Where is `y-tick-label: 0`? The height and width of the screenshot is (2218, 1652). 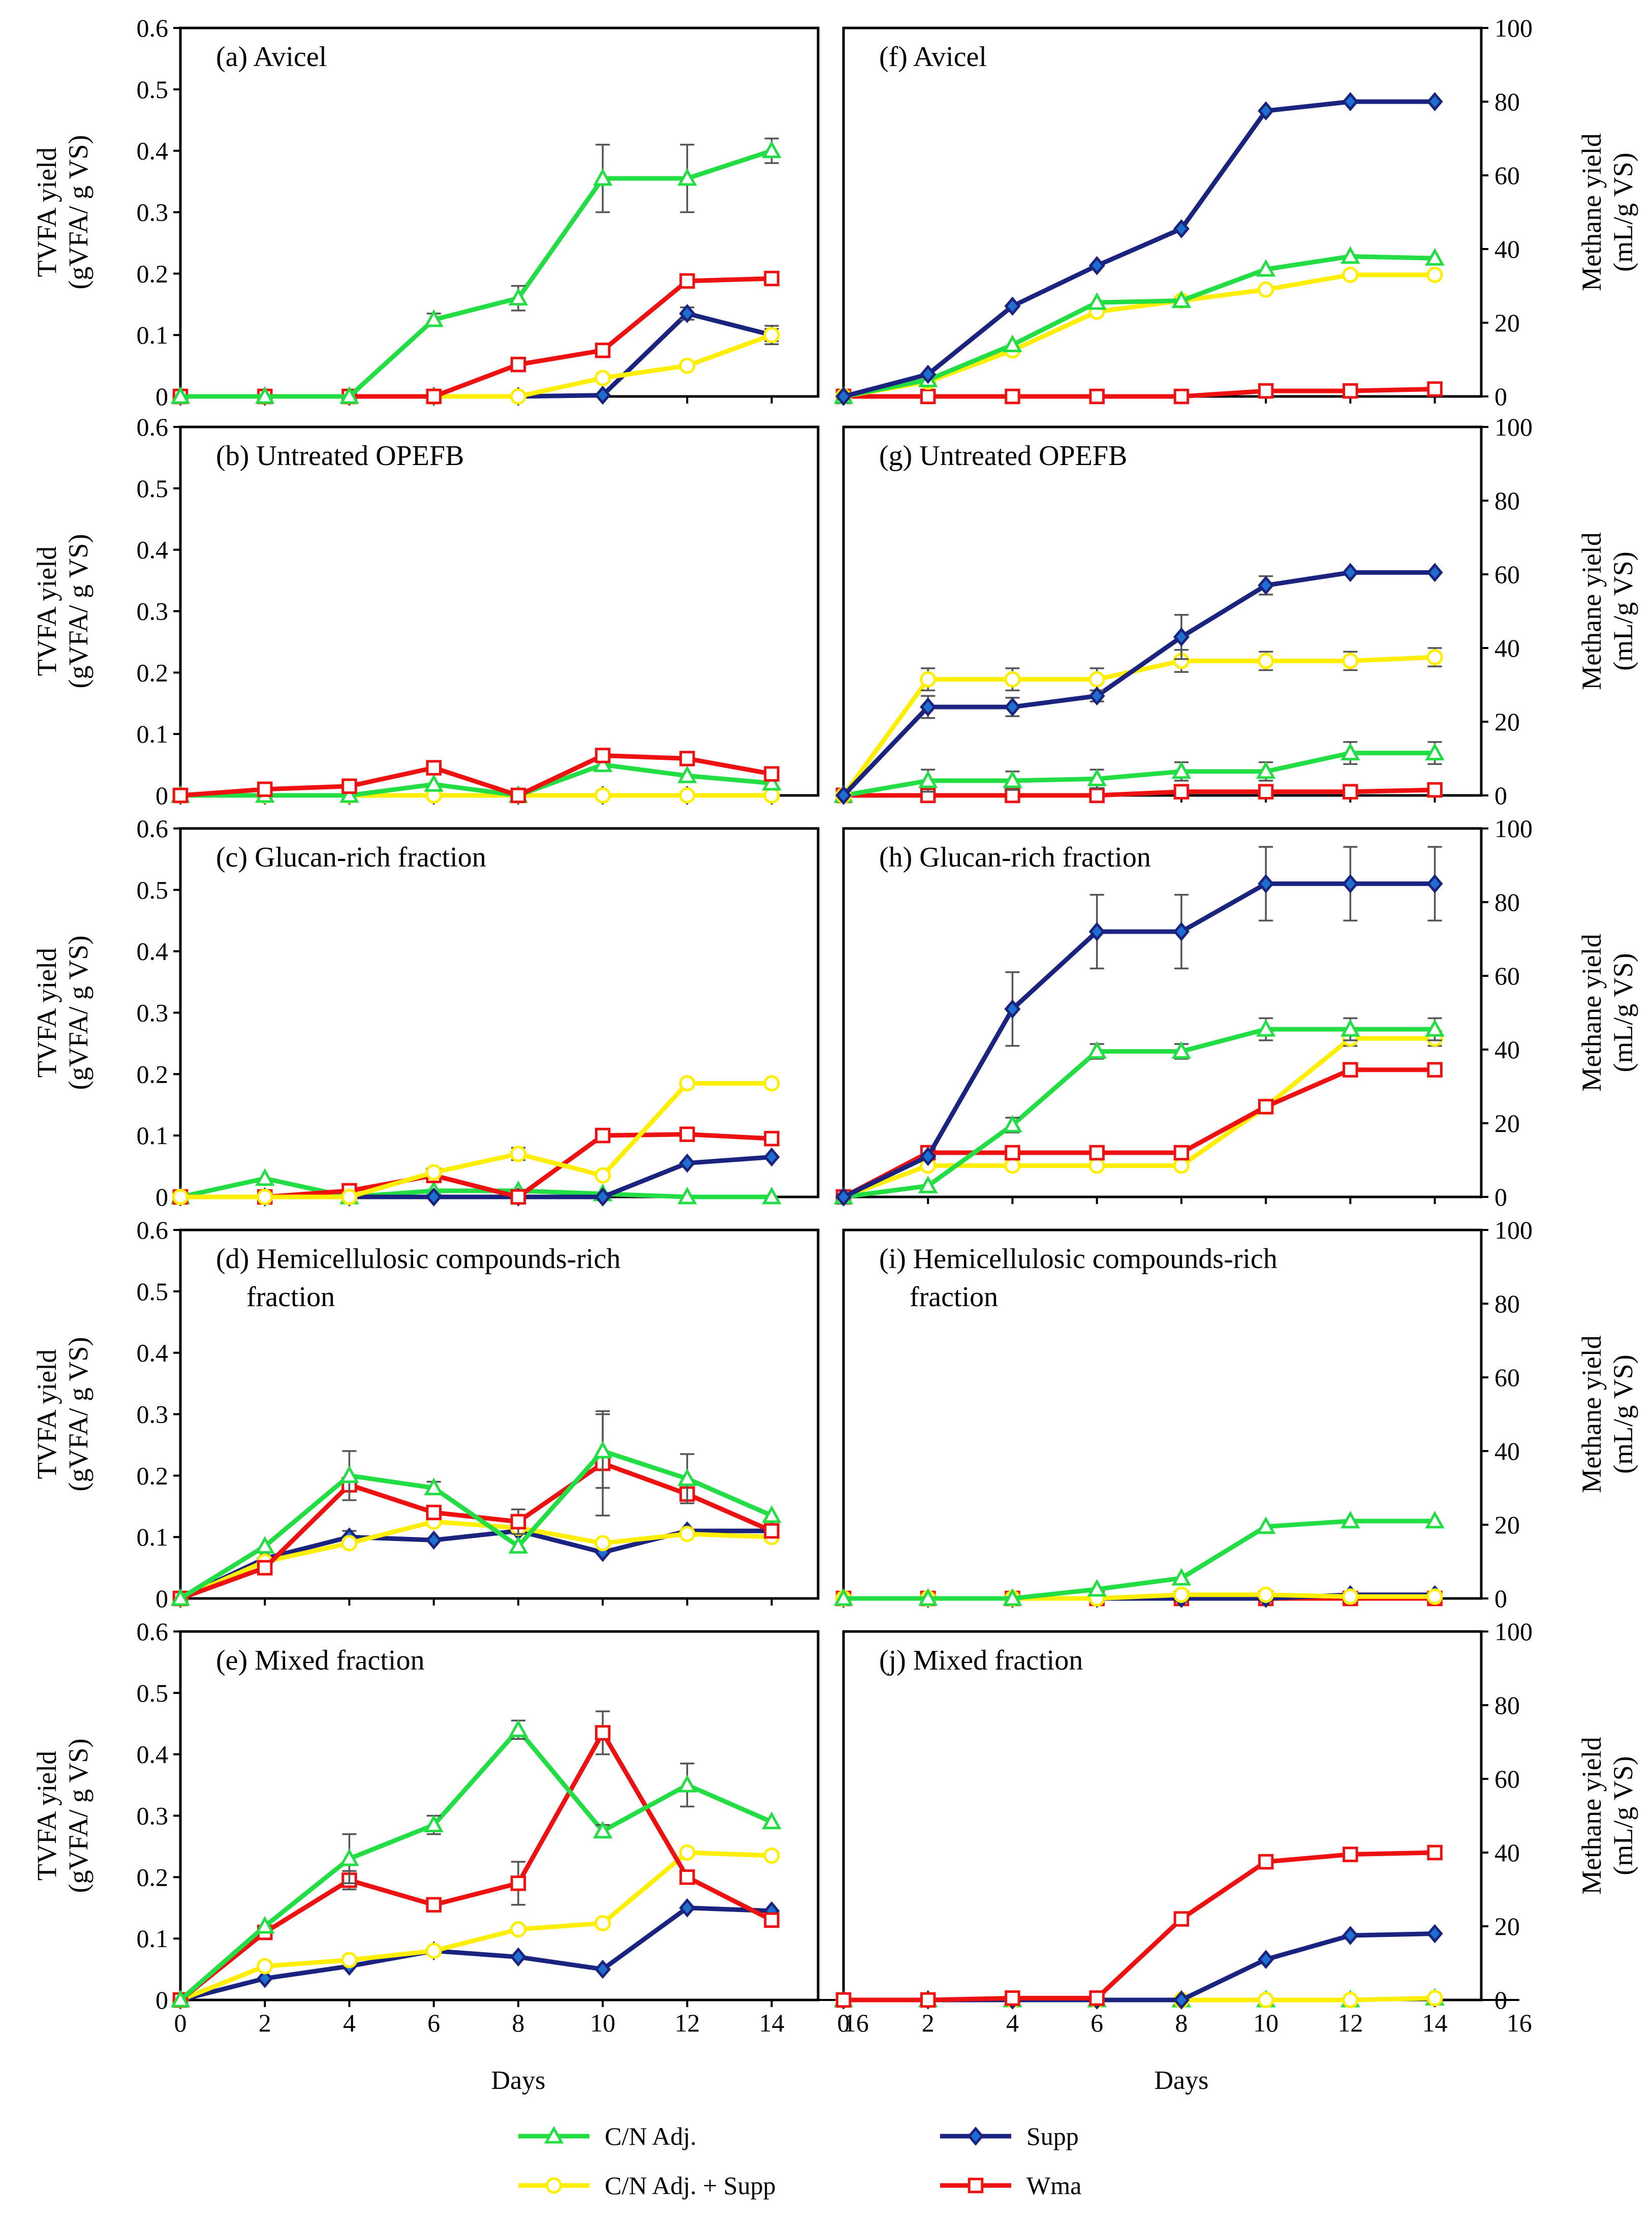 y-tick-label: 0 is located at coordinates (162, 1598).